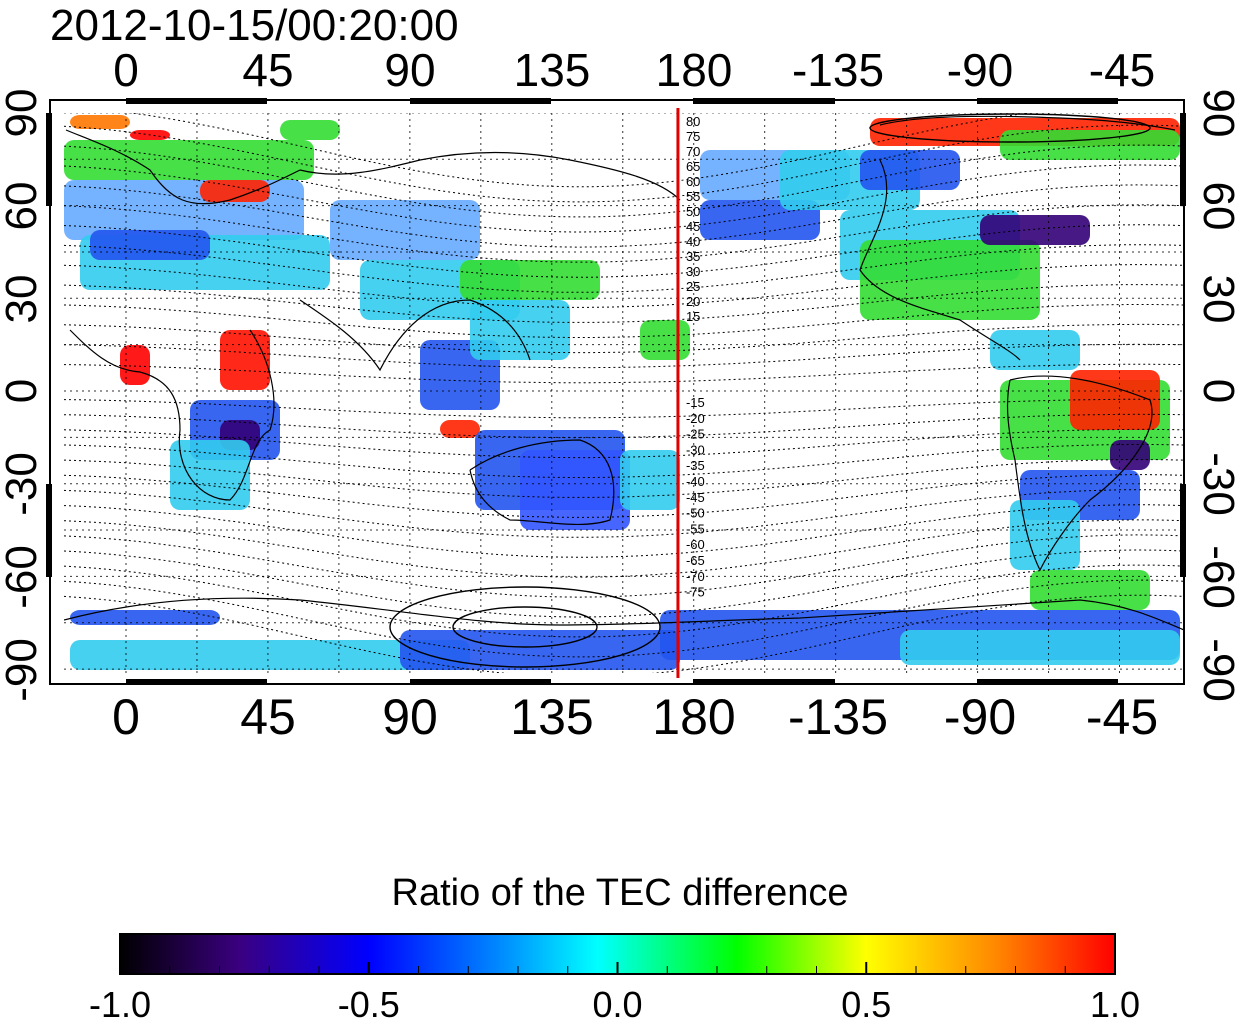  What do you see at coordinates (693, 136) in the screenshot?
I see `contour-label-north: 75` at bounding box center [693, 136].